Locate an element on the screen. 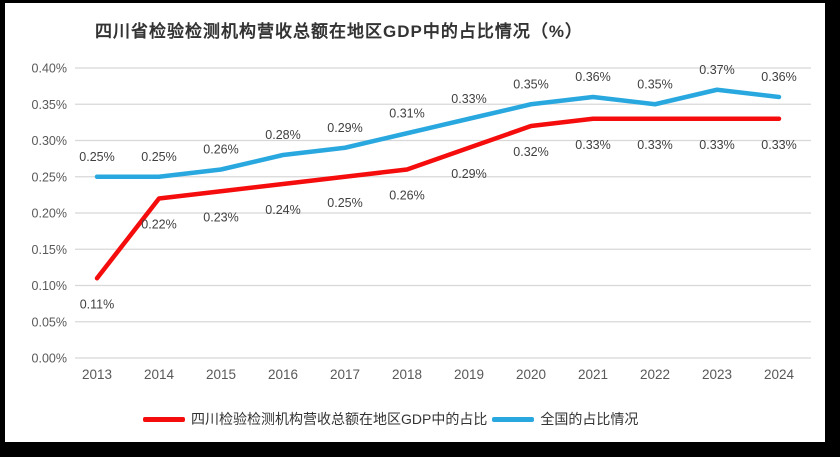  legend-label-sichuan: 四川检验检测机构营收总额在地区GDP中的占比 is located at coordinates (339, 419).